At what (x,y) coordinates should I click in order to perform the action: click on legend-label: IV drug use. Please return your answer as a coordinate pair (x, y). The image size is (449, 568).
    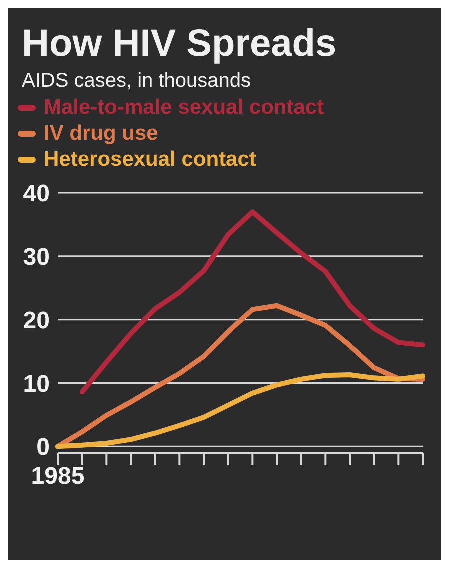
    Looking at the image, I should click on (101, 134).